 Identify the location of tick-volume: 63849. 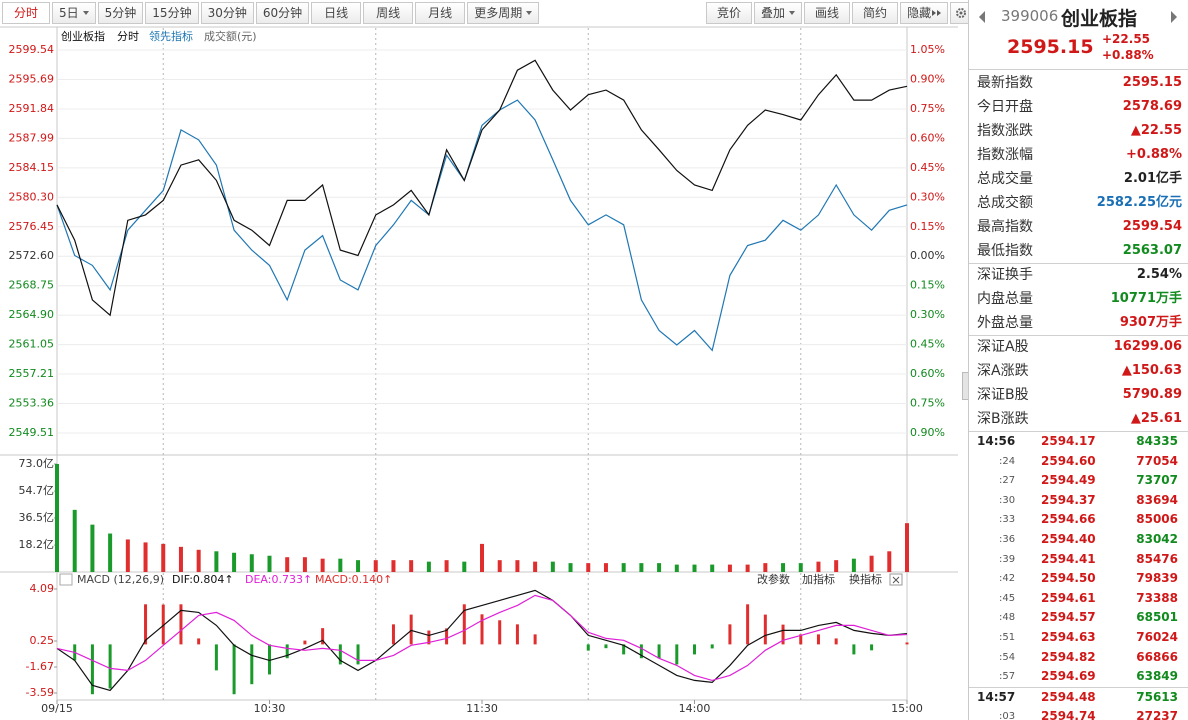
(1157, 676).